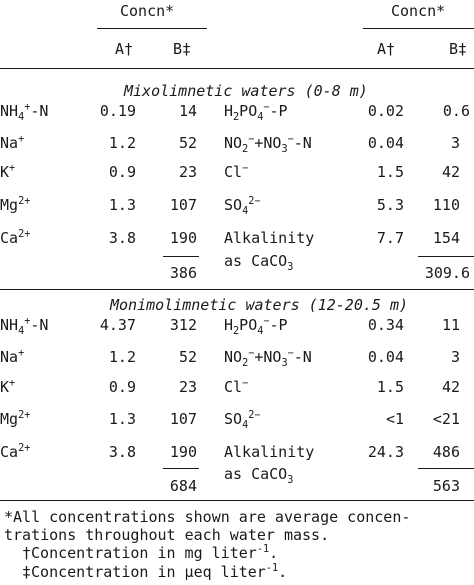  I want to click on value-a: 5.3, so click(390, 205).